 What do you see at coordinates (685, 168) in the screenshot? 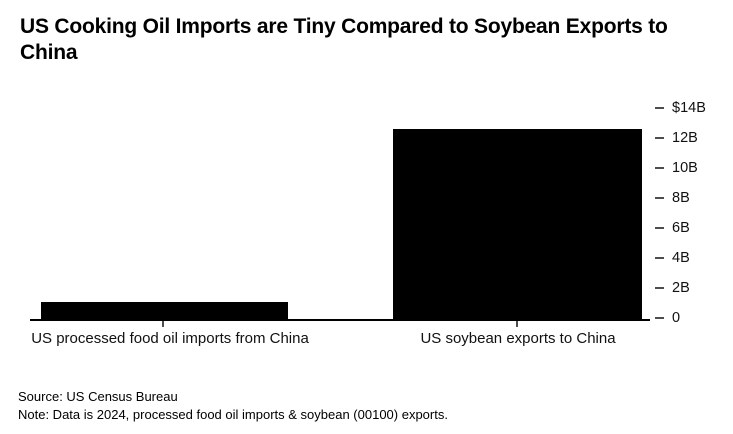
I see `y-tick-label: 10B` at bounding box center [685, 168].